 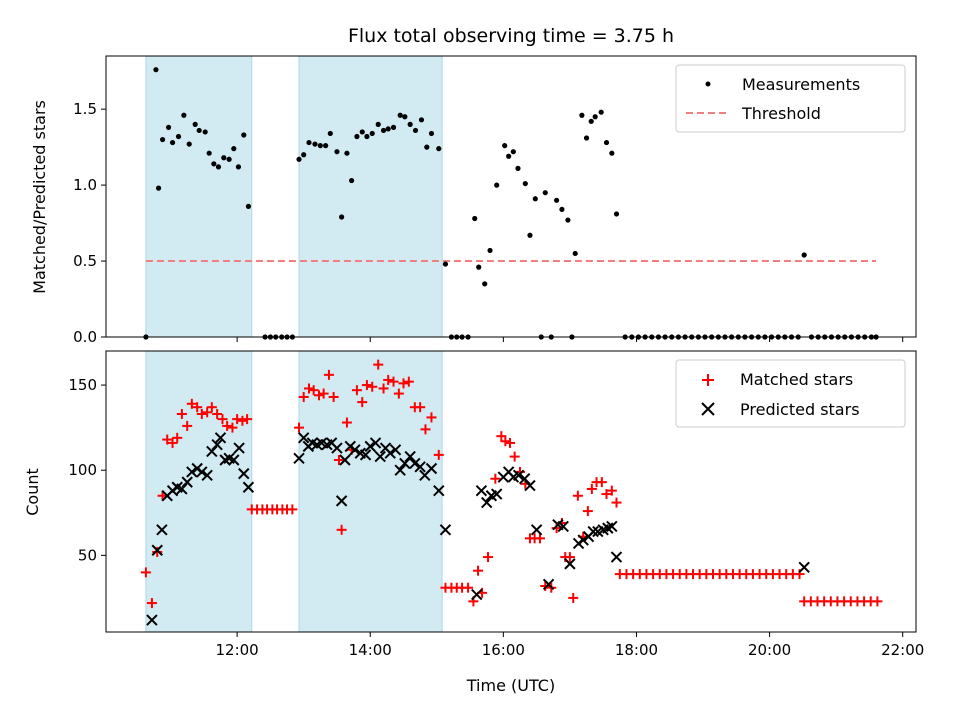 I want to click on y-tick-label: 0.5, so click(x=85, y=261).